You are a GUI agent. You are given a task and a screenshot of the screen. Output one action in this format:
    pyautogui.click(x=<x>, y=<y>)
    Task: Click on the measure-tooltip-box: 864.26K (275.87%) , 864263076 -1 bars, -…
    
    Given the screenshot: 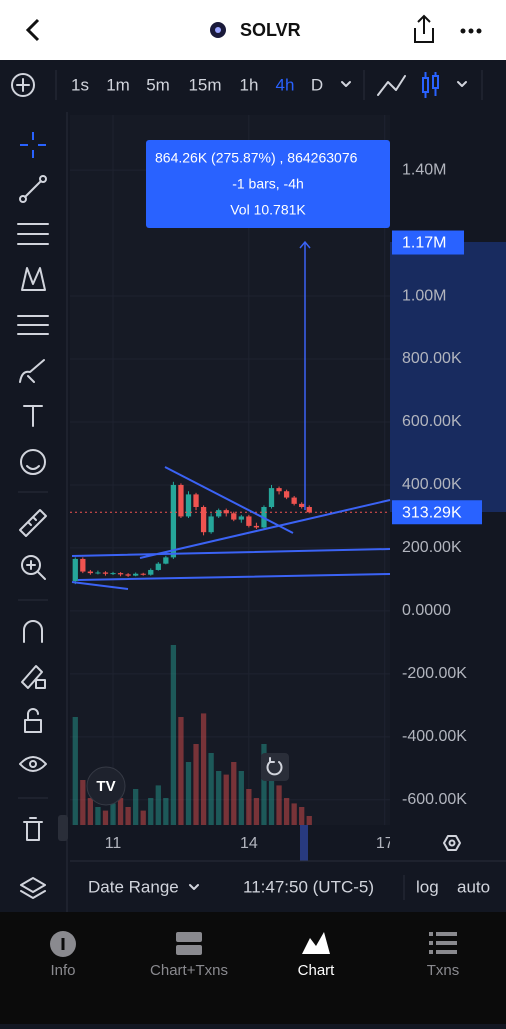 What is the action you would take?
    pyautogui.click(x=268, y=184)
    